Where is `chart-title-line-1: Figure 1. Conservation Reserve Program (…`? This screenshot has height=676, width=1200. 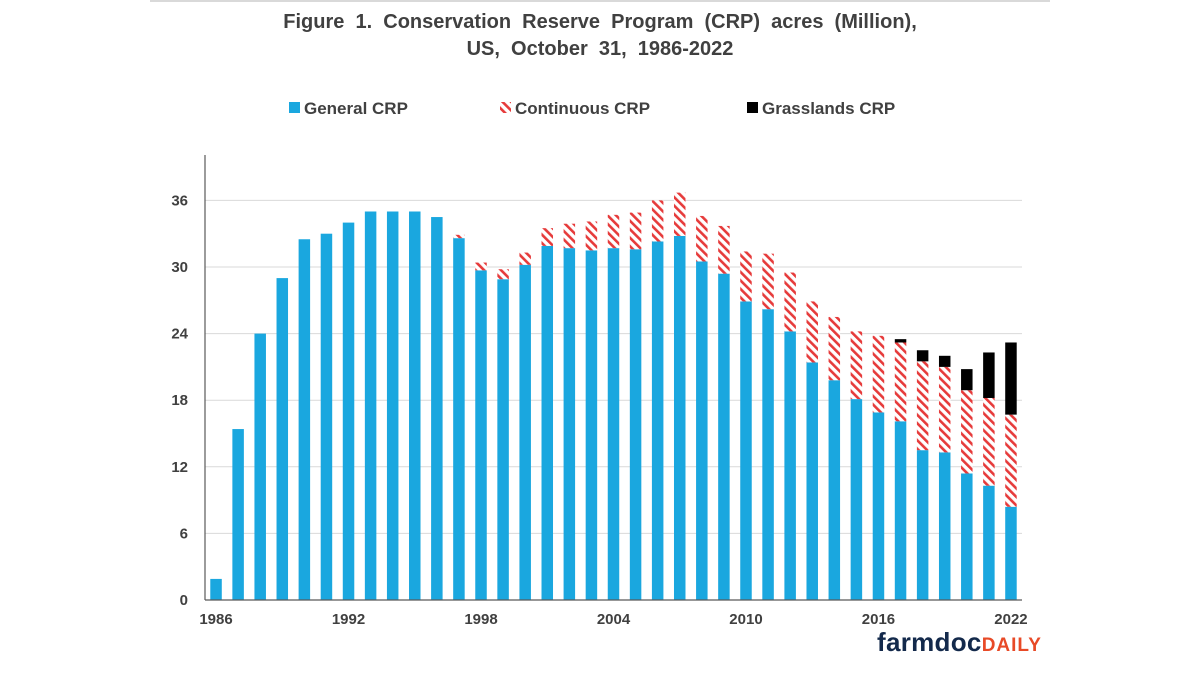 chart-title-line-1: Figure 1. Conservation Reserve Program (… is located at coordinates (600, 22).